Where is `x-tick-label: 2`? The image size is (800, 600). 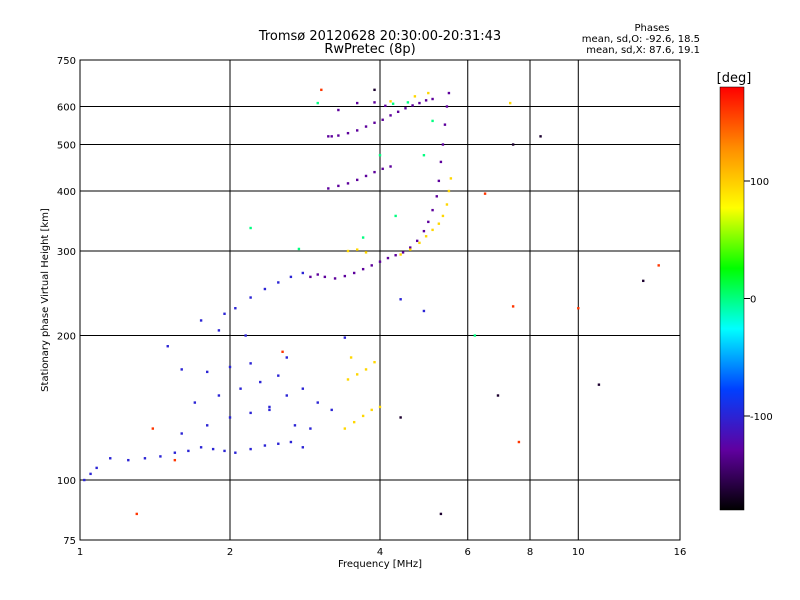 x-tick-label: 2 is located at coordinates (230, 552).